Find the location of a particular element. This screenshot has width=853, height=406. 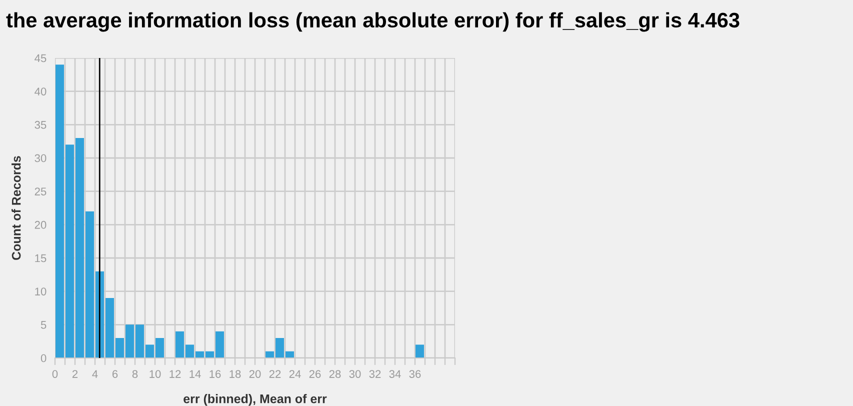

x-tick-label: 14 is located at coordinates (195, 374).